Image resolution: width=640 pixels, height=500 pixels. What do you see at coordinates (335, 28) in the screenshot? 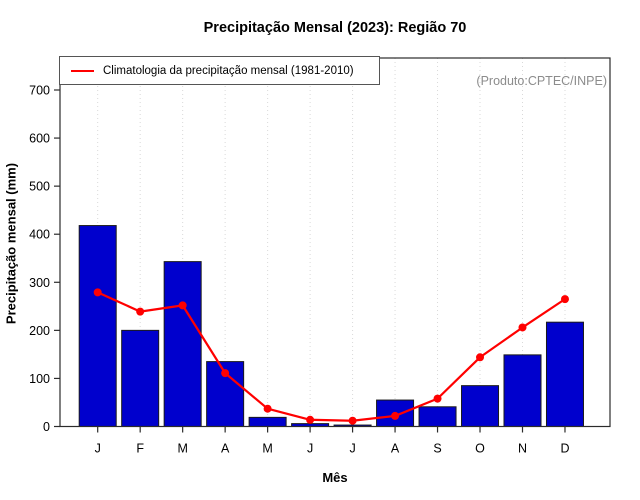
I see `chart-title: Precipitação Mensal (2023): Região 70` at bounding box center [335, 28].